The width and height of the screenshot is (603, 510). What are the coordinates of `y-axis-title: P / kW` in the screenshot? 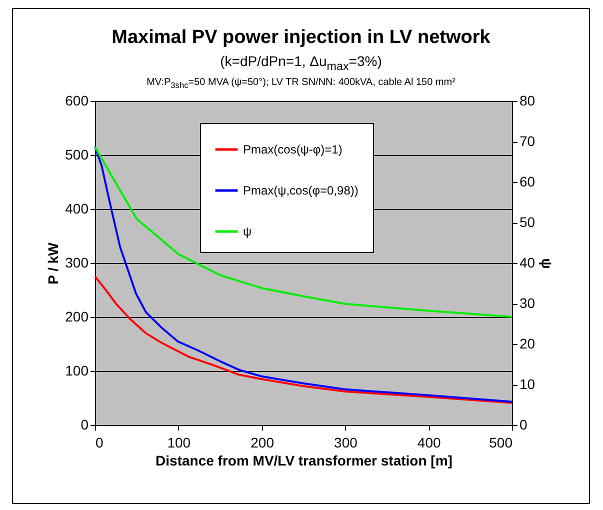 It's located at (53, 263).